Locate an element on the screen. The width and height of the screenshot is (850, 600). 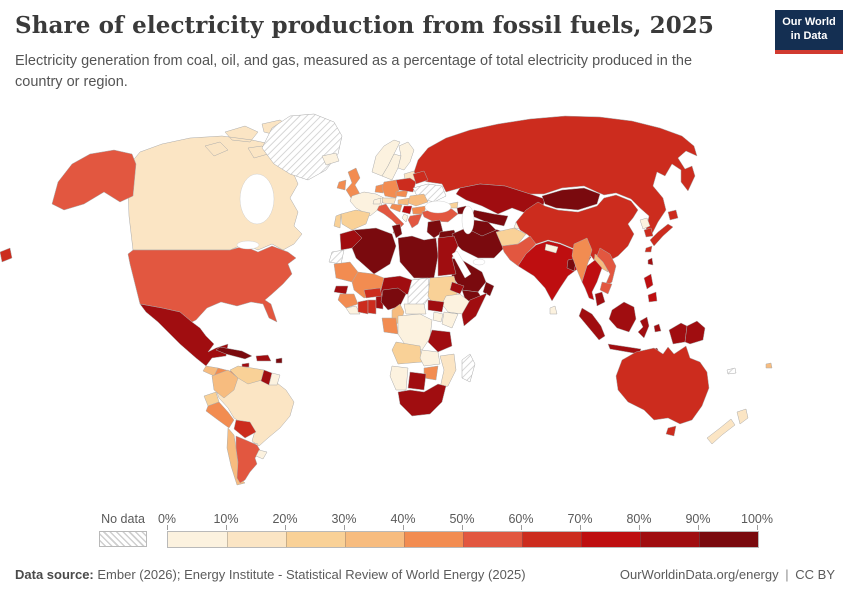
country-libya is located at coordinates (418, 257).